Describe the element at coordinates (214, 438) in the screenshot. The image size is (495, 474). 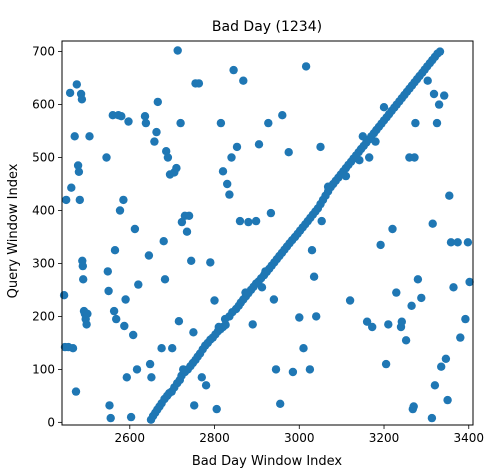
I see `x-tick-label-1: 2800` at that location.